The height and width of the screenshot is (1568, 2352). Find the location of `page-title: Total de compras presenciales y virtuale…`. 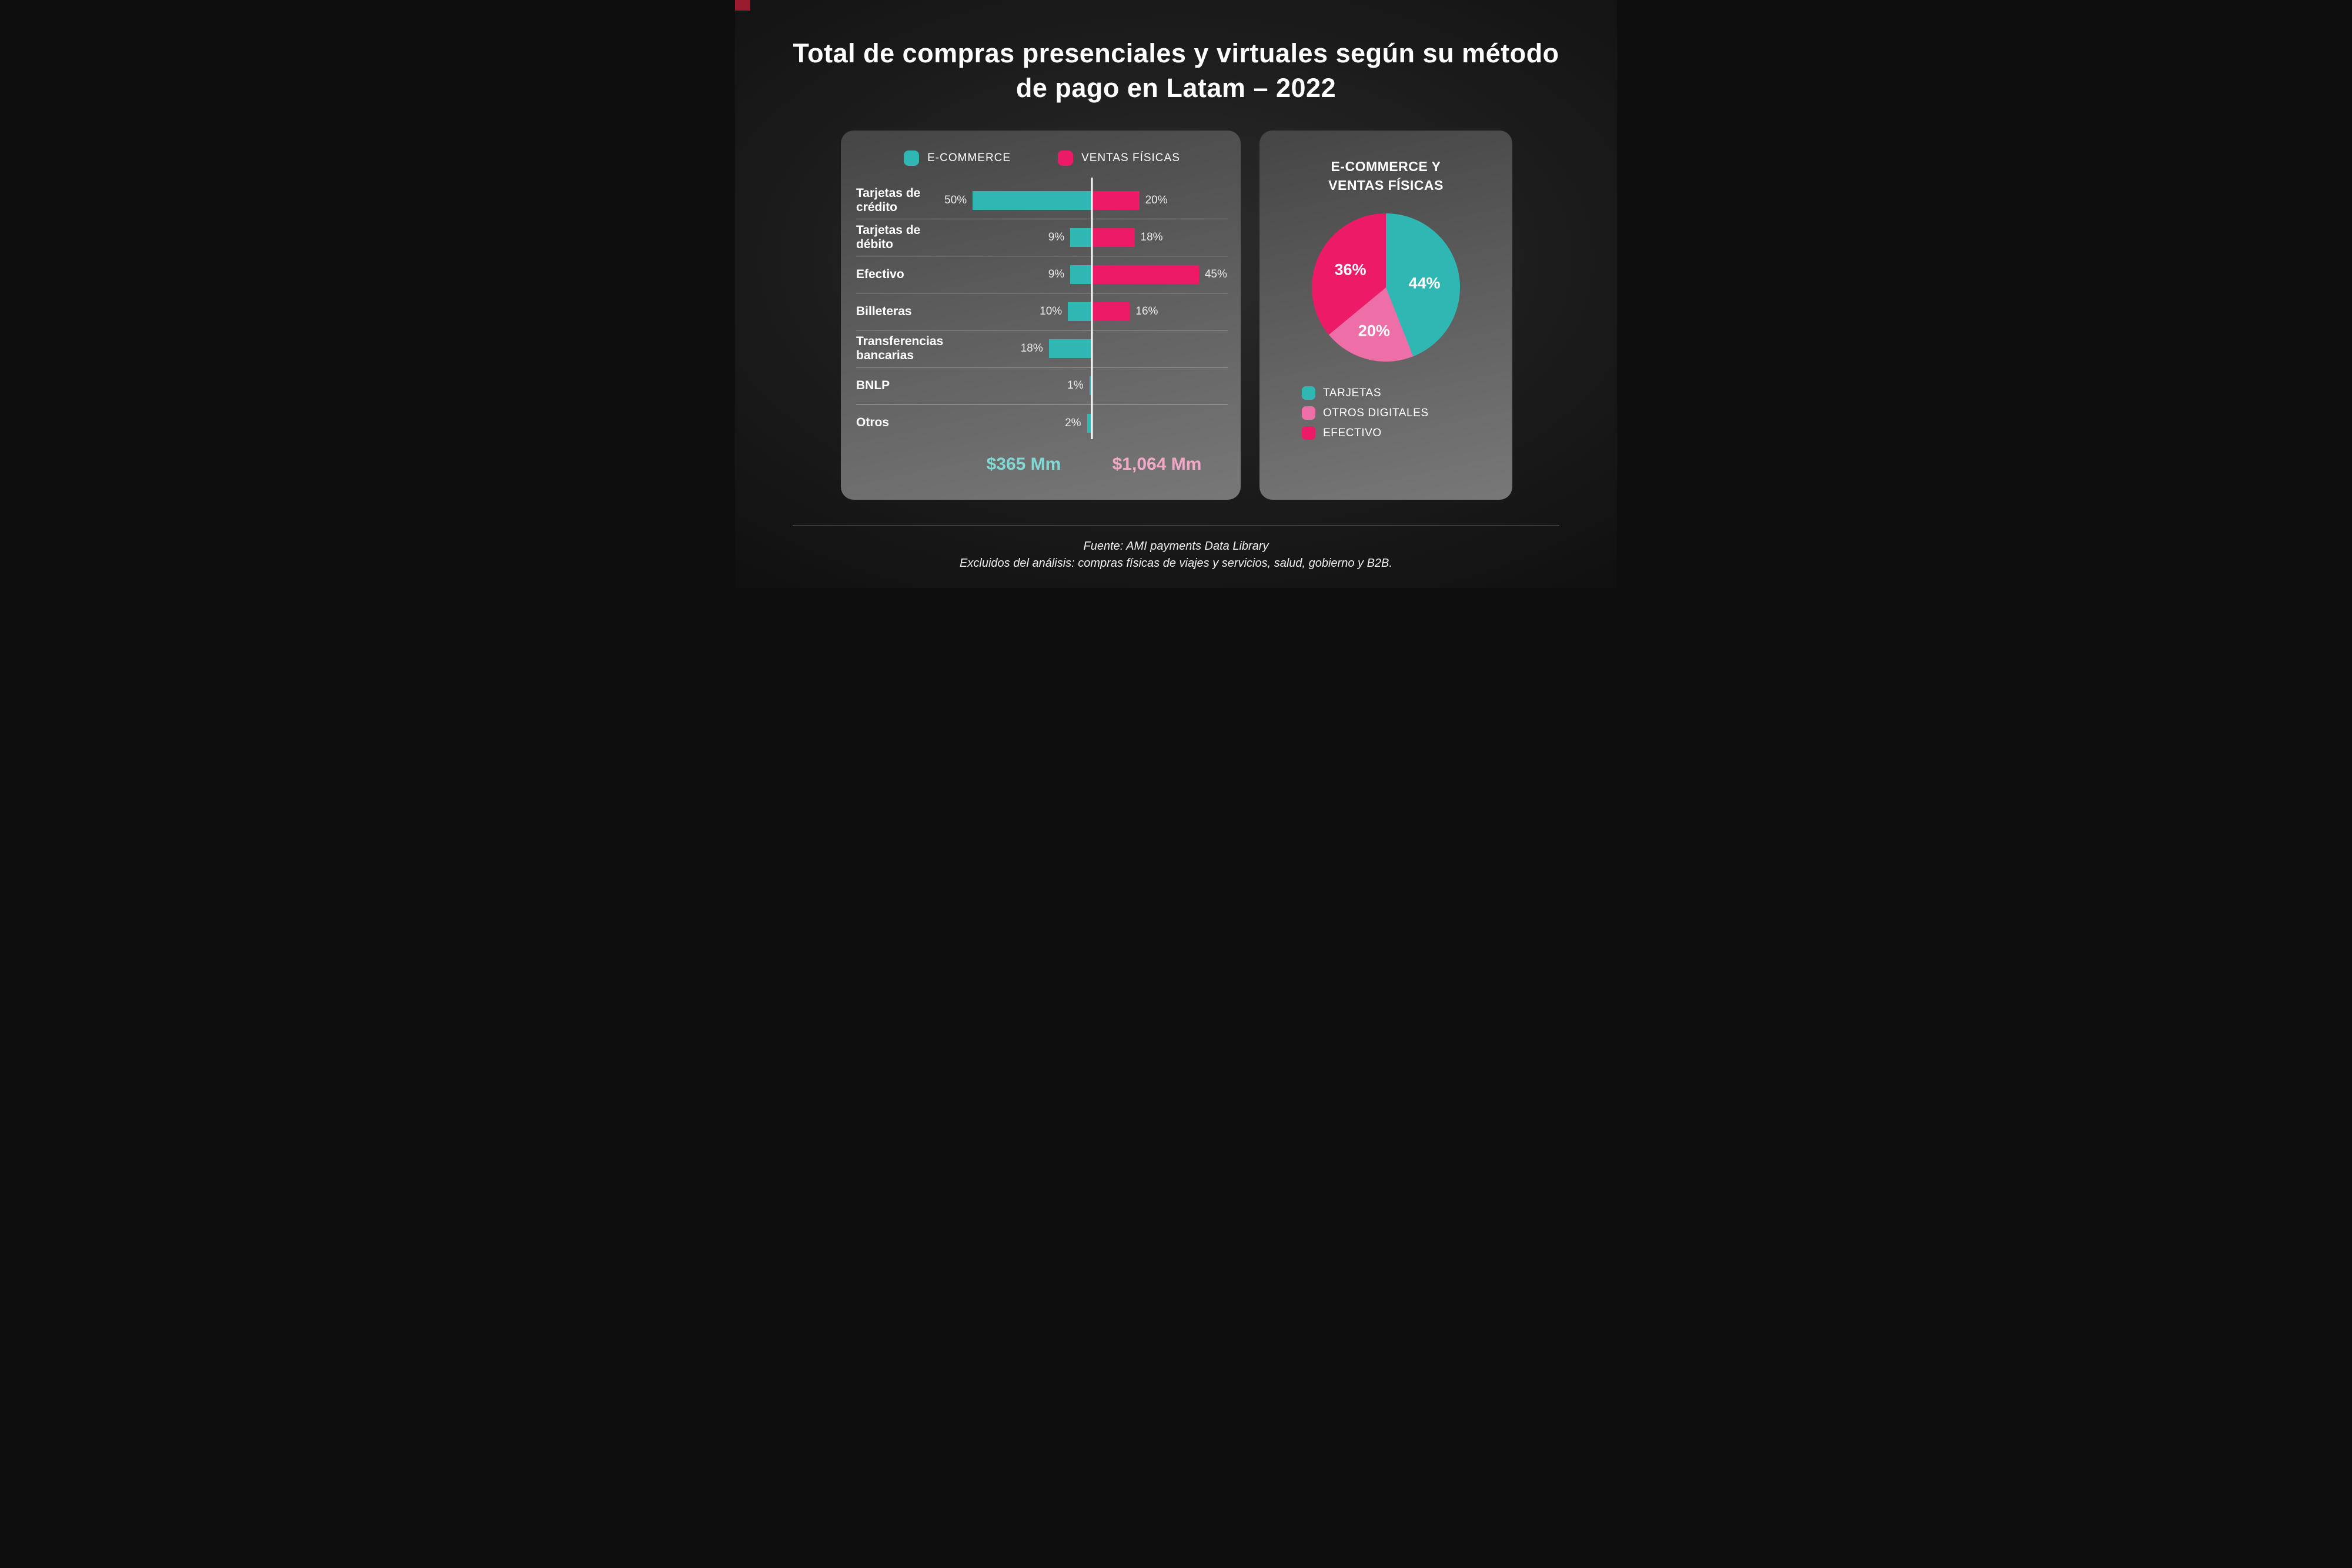

page-title: Total de compras presenciales y virtuale… is located at coordinates (1176, 70).